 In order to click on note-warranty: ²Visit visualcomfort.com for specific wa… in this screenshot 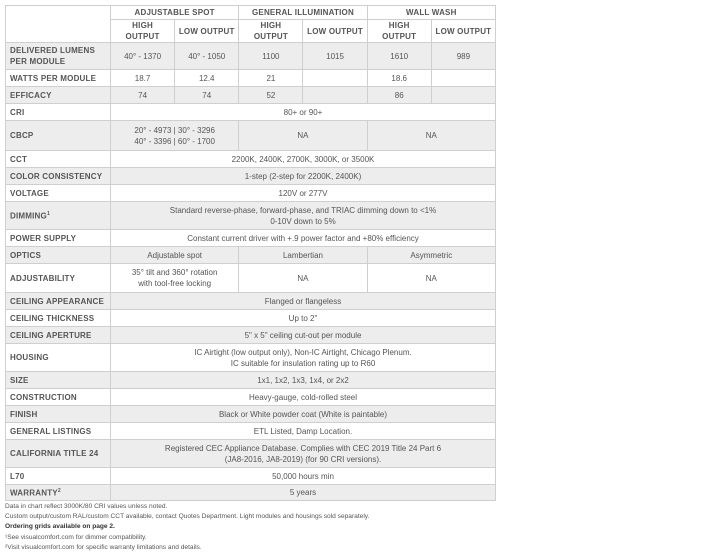, I will do `click(103, 547)`.